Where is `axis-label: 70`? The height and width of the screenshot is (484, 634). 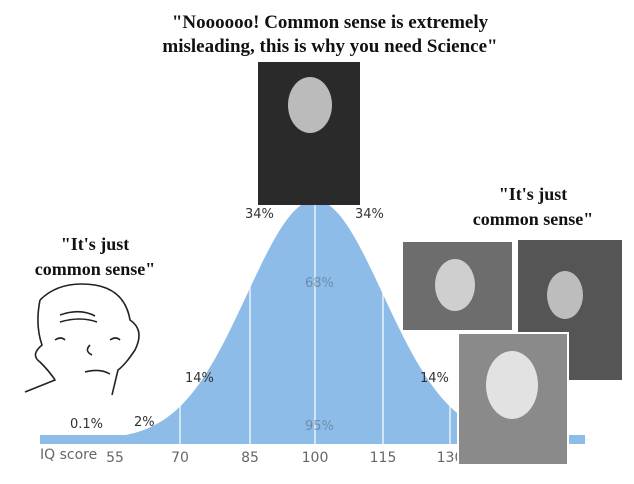 axis-label: 70 is located at coordinates (180, 458).